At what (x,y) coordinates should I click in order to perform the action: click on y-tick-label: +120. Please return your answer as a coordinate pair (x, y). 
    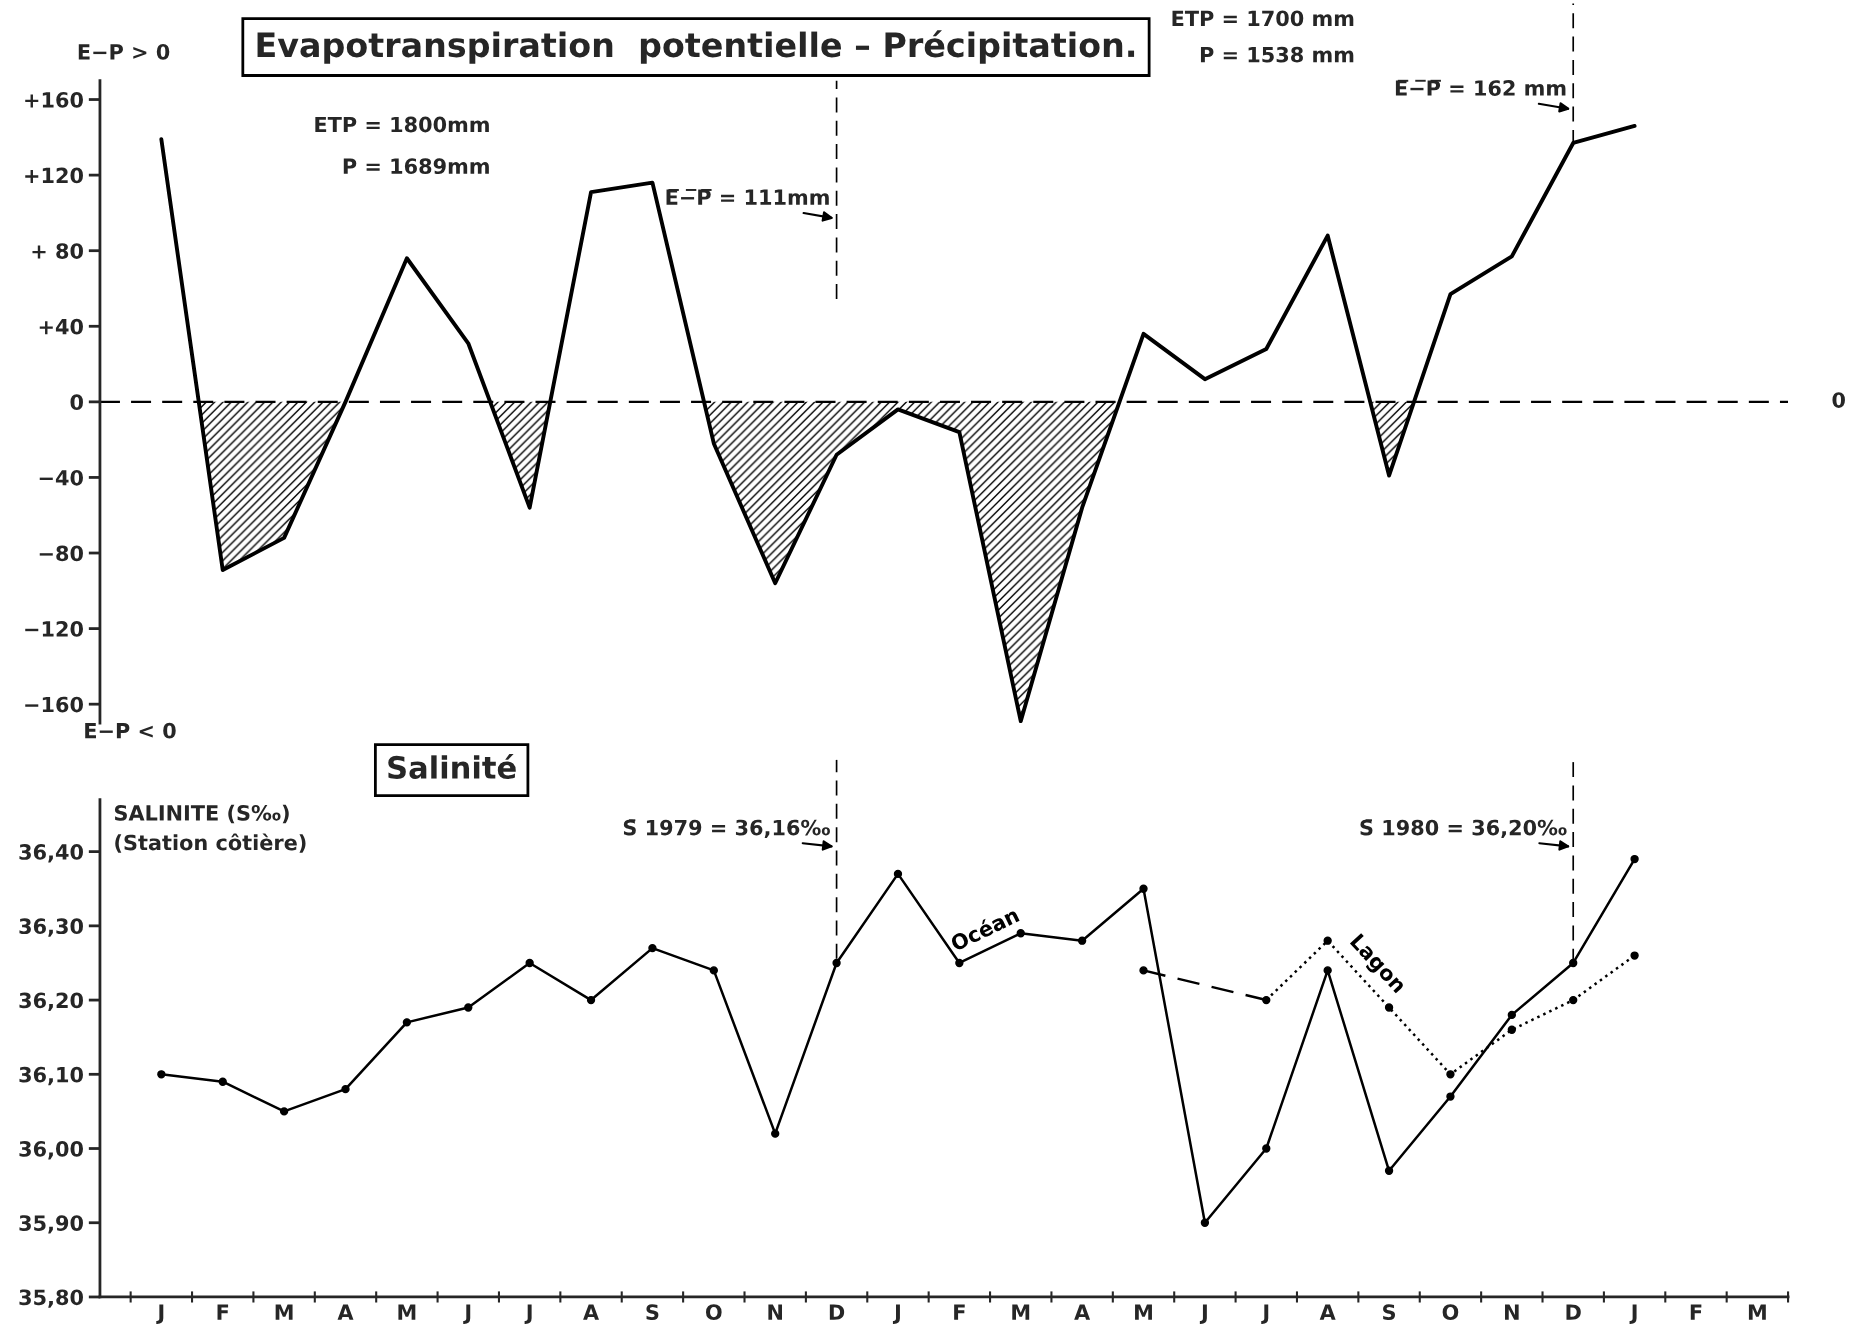
    Looking at the image, I should click on (54, 175).